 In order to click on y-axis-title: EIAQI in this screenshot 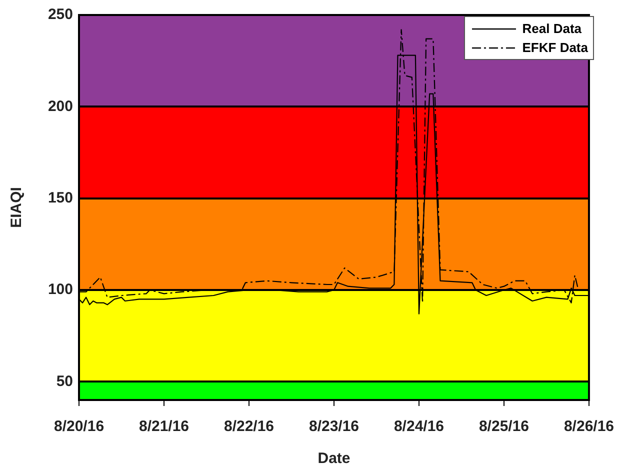, I will do `click(17, 207)`.